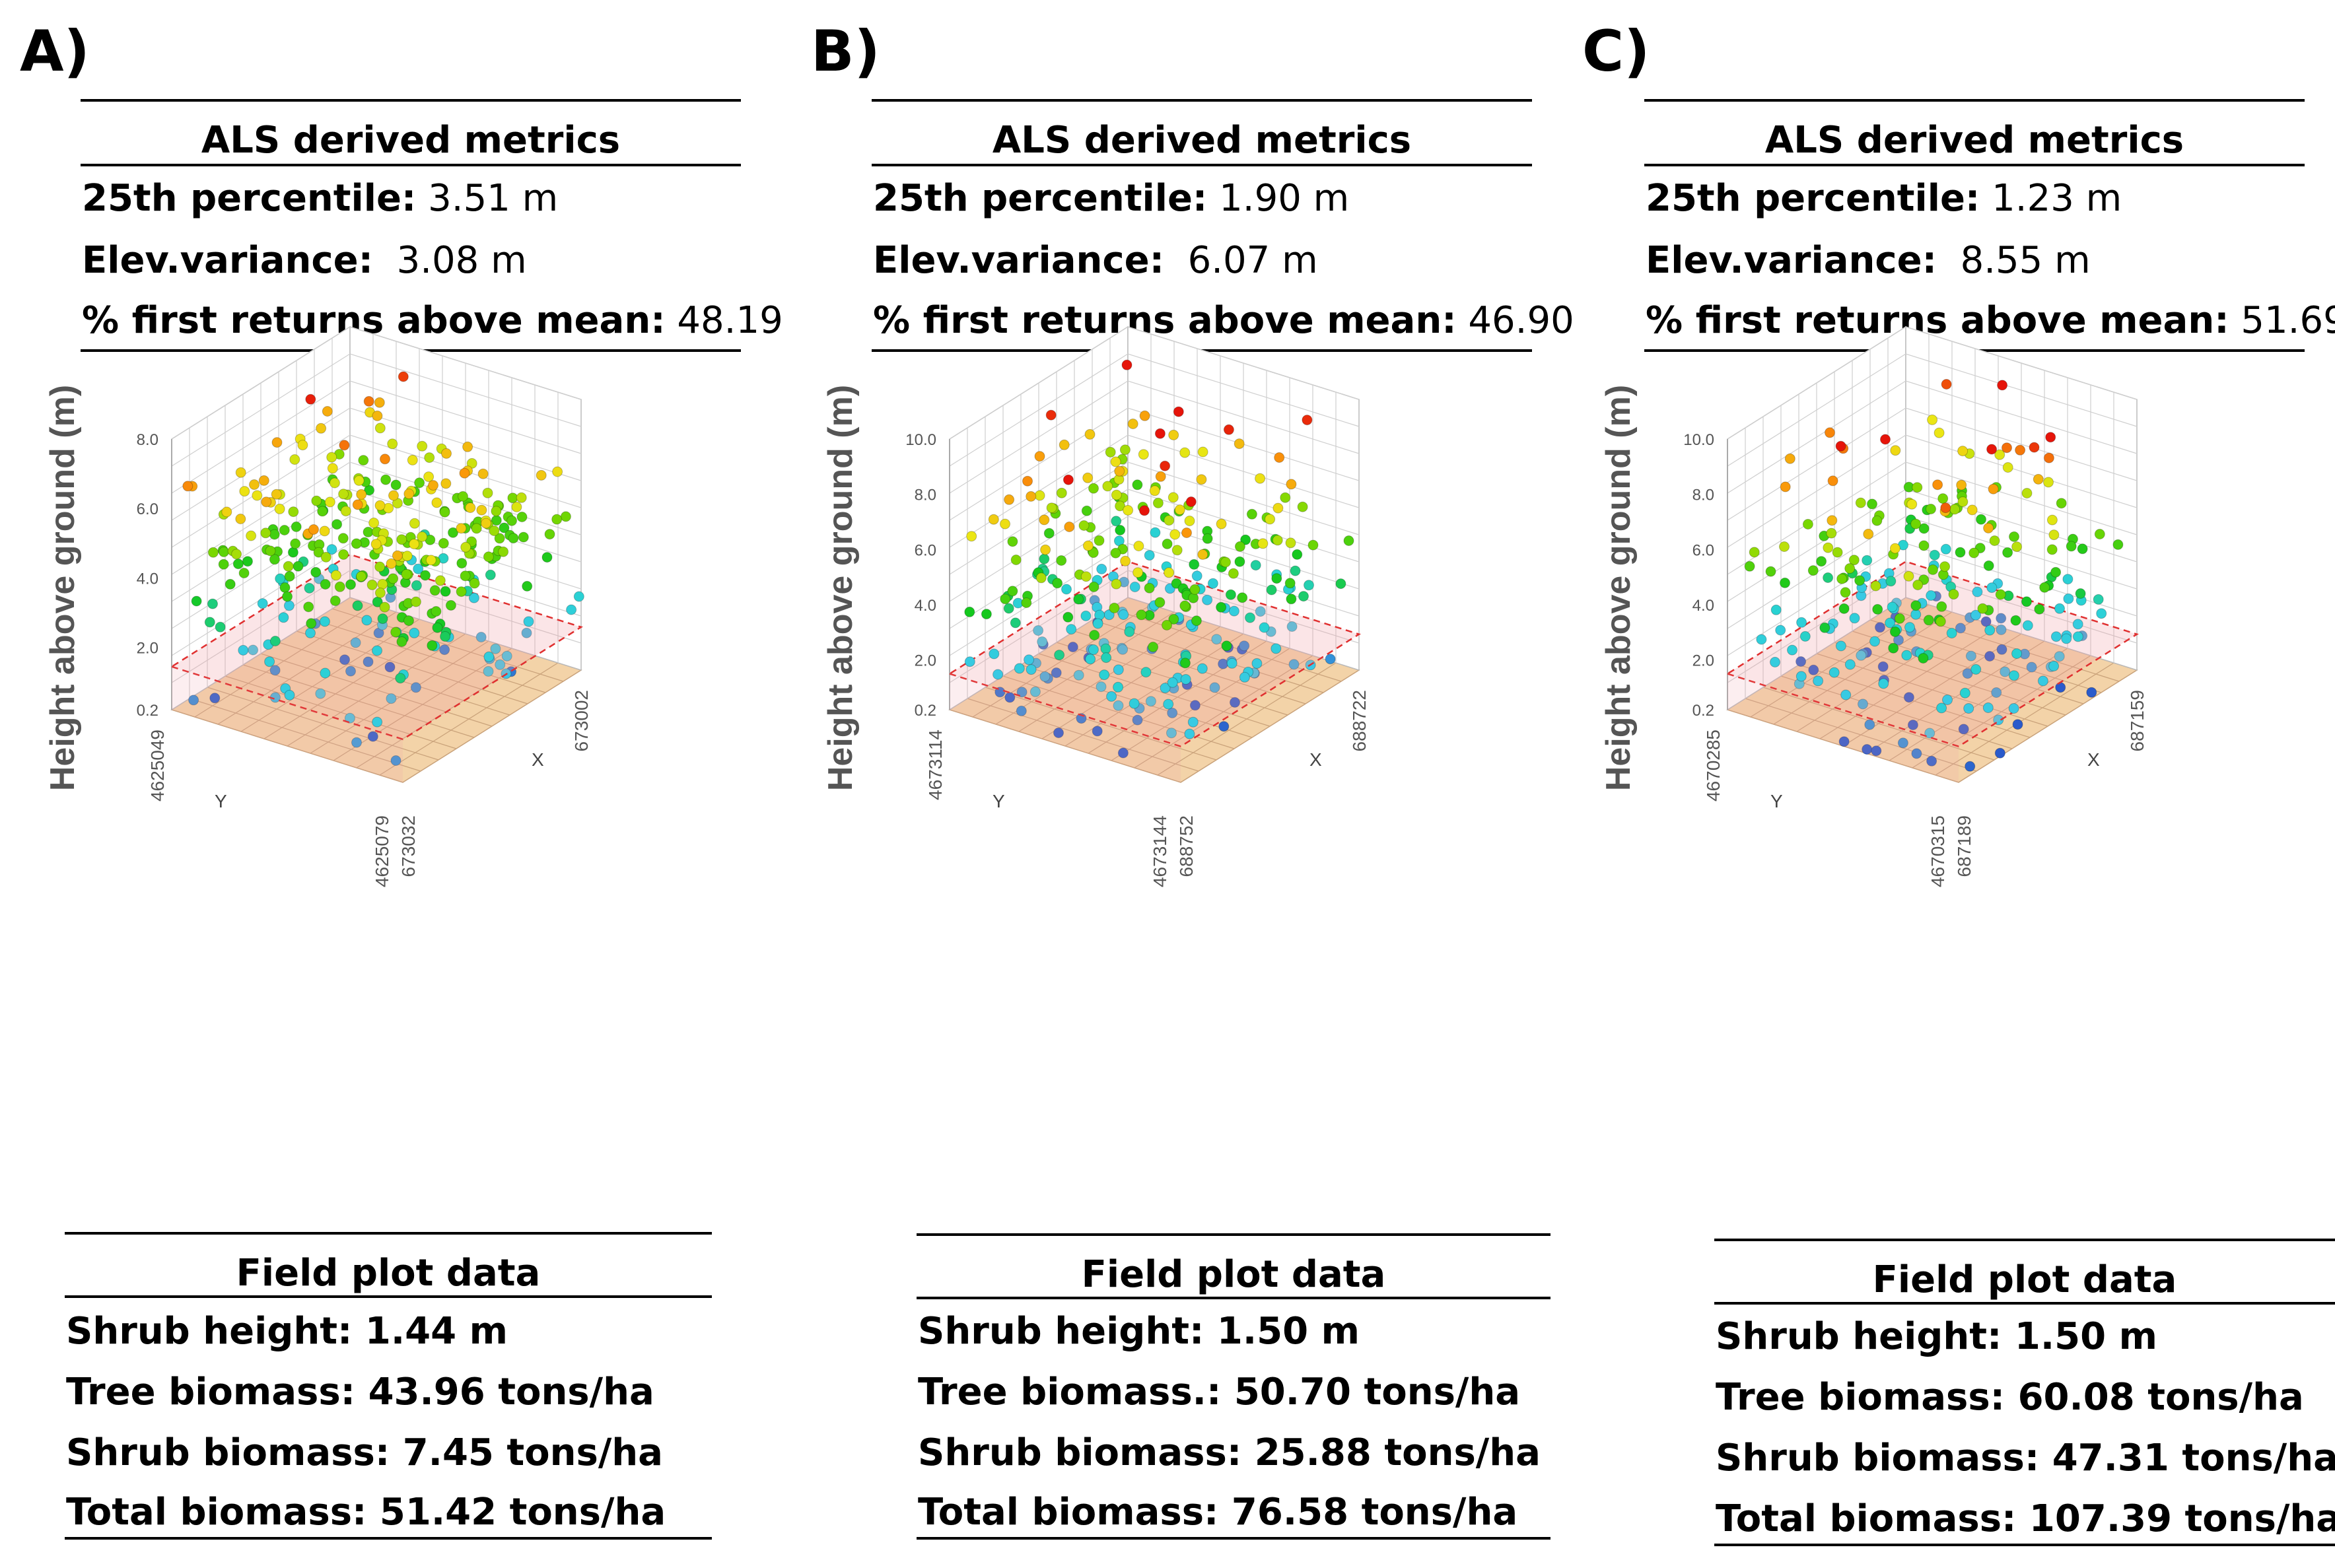  What do you see at coordinates (920, 440) in the screenshot?
I see `z-tick-label: 10.0` at bounding box center [920, 440].